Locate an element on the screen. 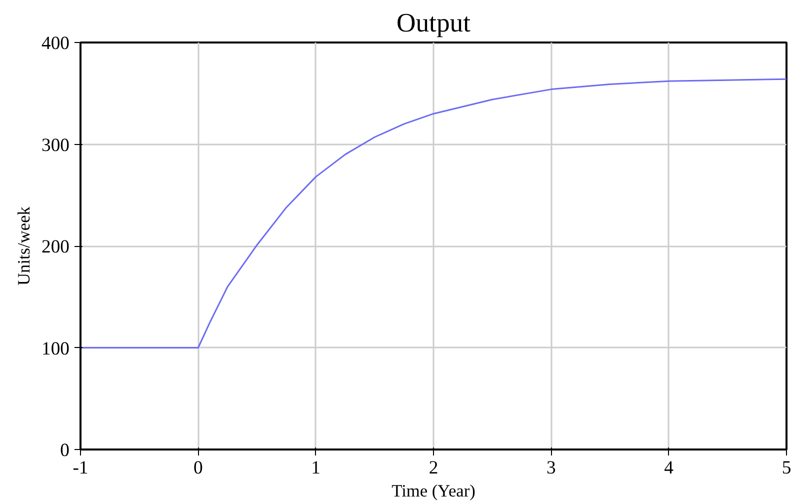  x-tick-label: 4 is located at coordinates (669, 468).